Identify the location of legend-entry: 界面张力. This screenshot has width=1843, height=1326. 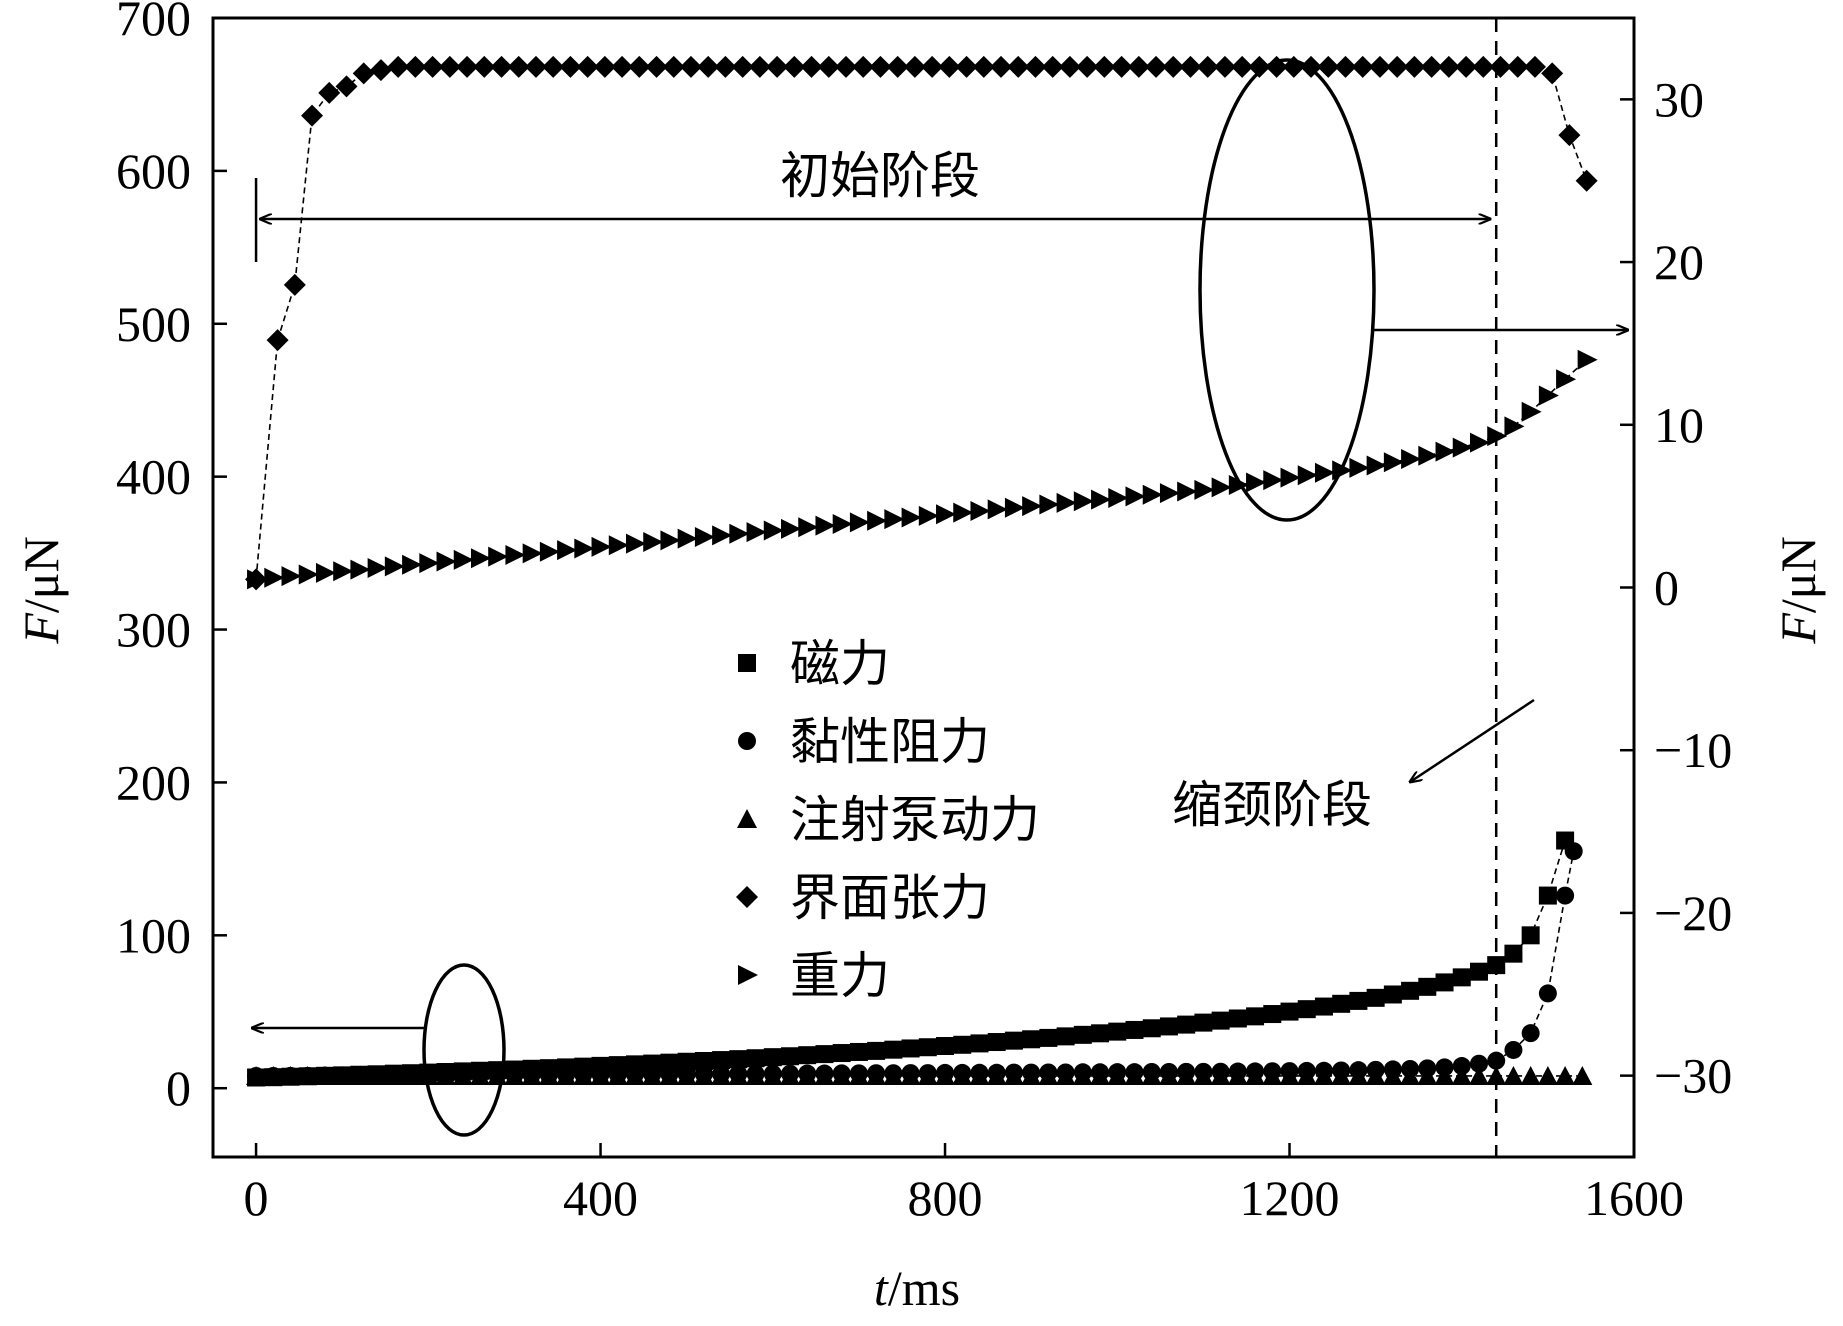
(863, 898).